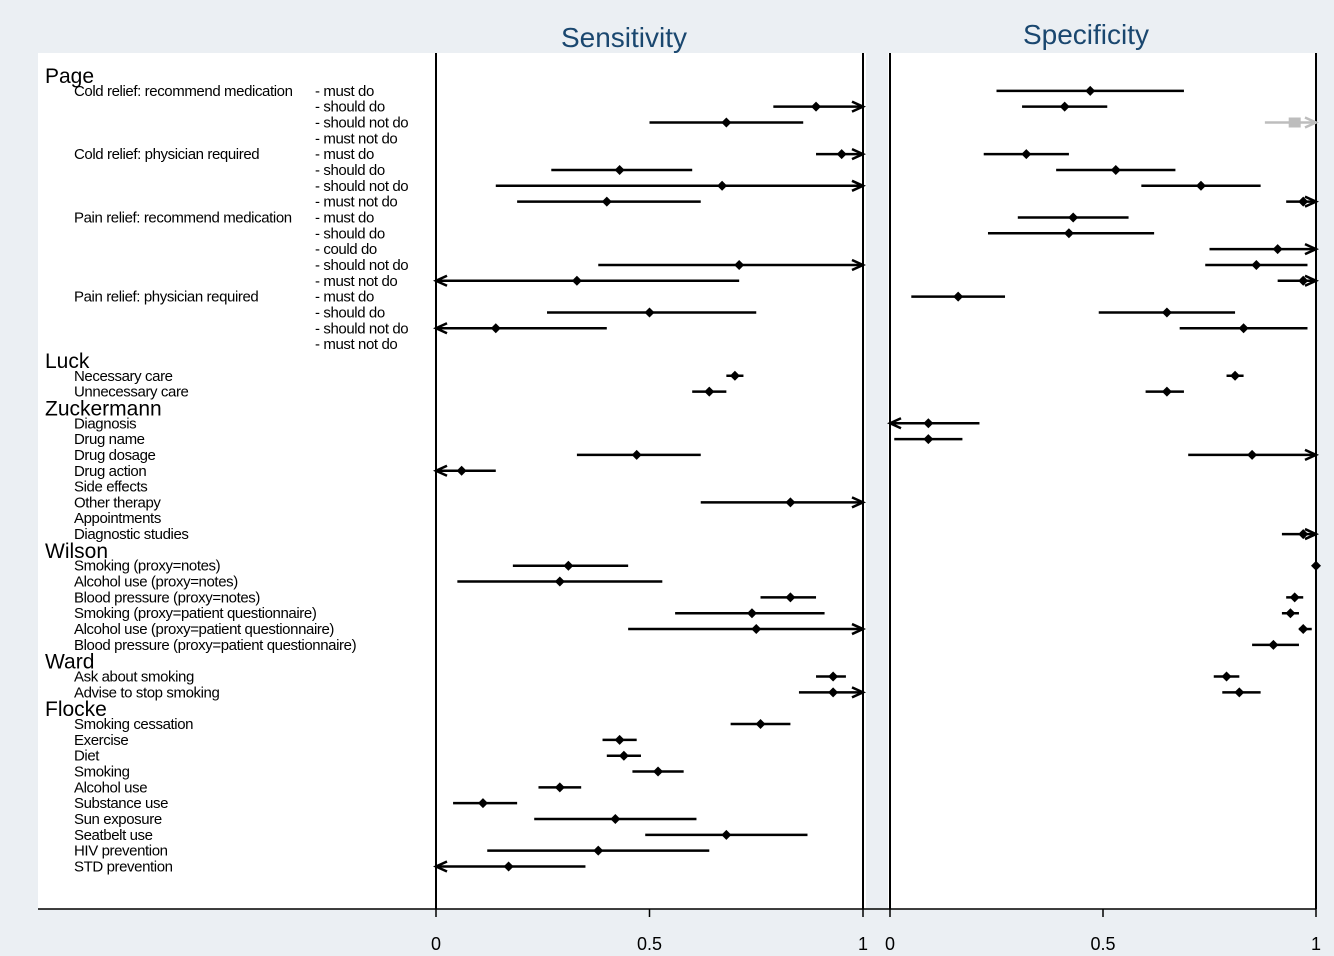 The image size is (1334, 956). Describe the element at coordinates (76, 551) in the screenshot. I see `group-label: Wilson` at that location.